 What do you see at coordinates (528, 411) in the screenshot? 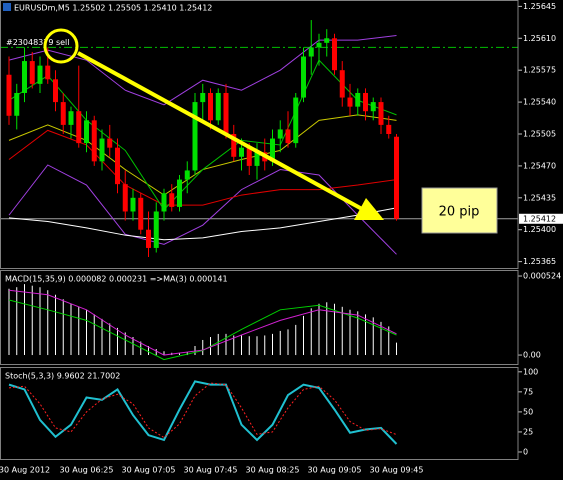
I see `y-tick-label: 50` at bounding box center [528, 411].